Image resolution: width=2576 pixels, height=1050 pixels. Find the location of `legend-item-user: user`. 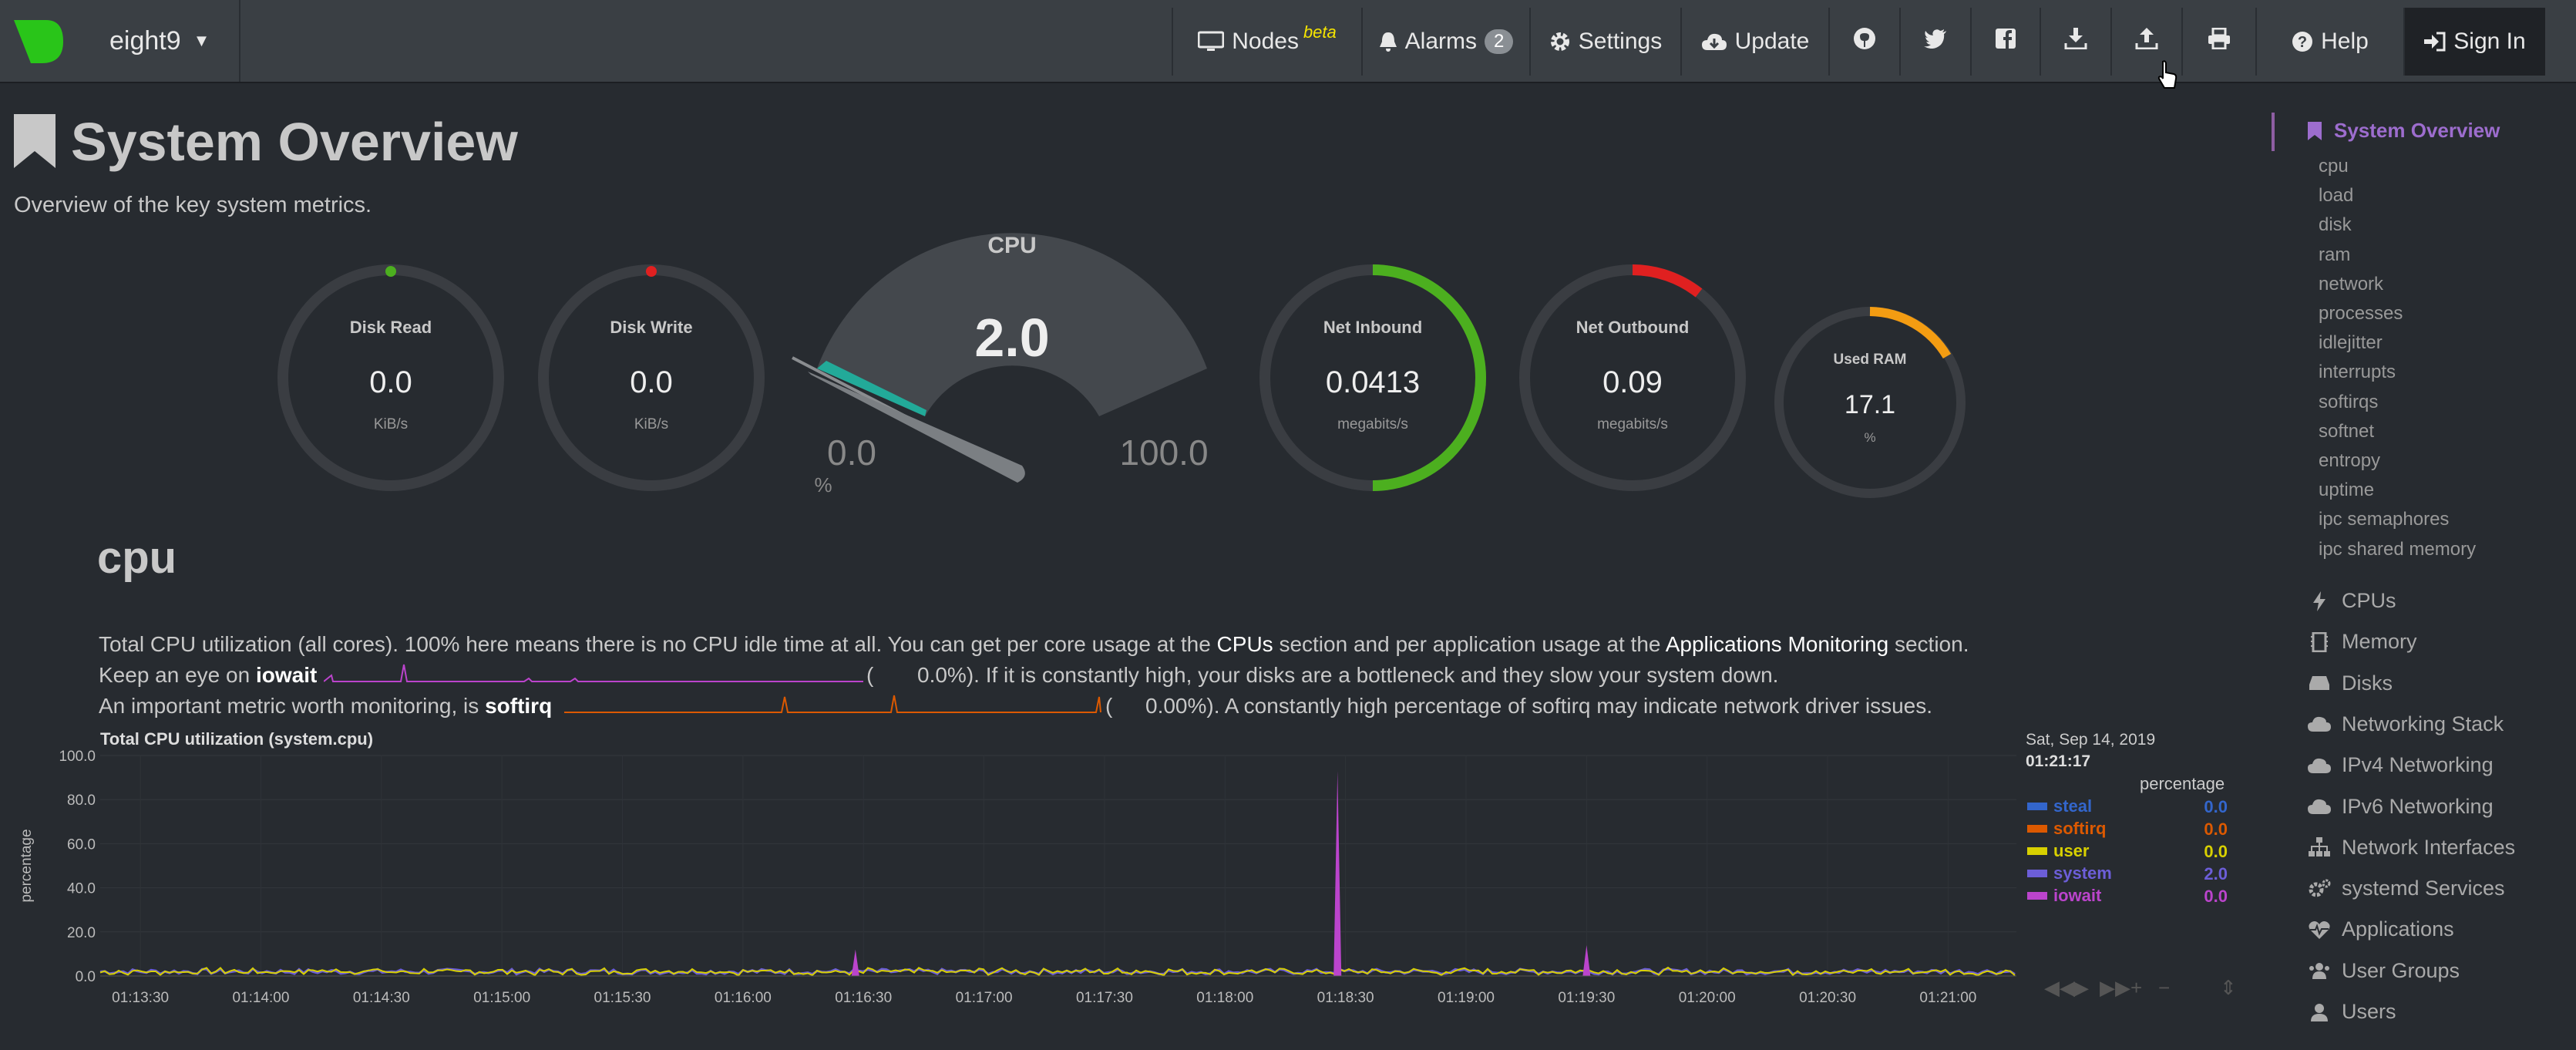

legend-item-user: user is located at coordinates (2058, 851).